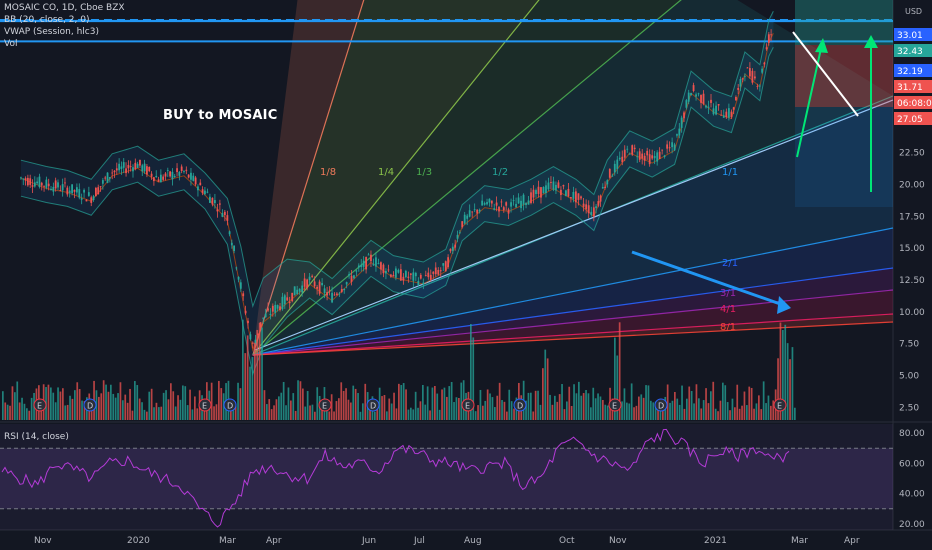 The height and width of the screenshot is (550, 932). I want to click on rsi-tick-label: 40.00, so click(912, 495).